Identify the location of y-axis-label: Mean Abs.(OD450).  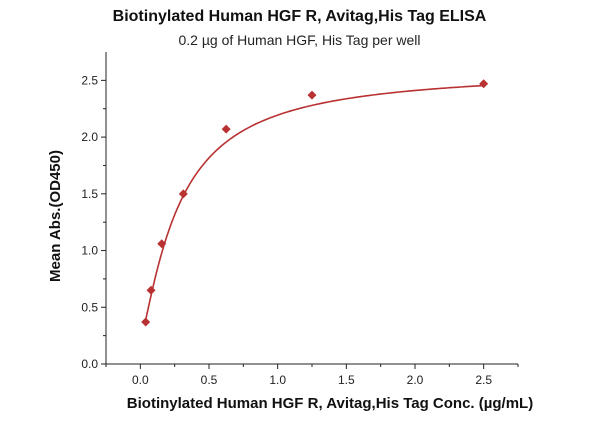
(55, 216).